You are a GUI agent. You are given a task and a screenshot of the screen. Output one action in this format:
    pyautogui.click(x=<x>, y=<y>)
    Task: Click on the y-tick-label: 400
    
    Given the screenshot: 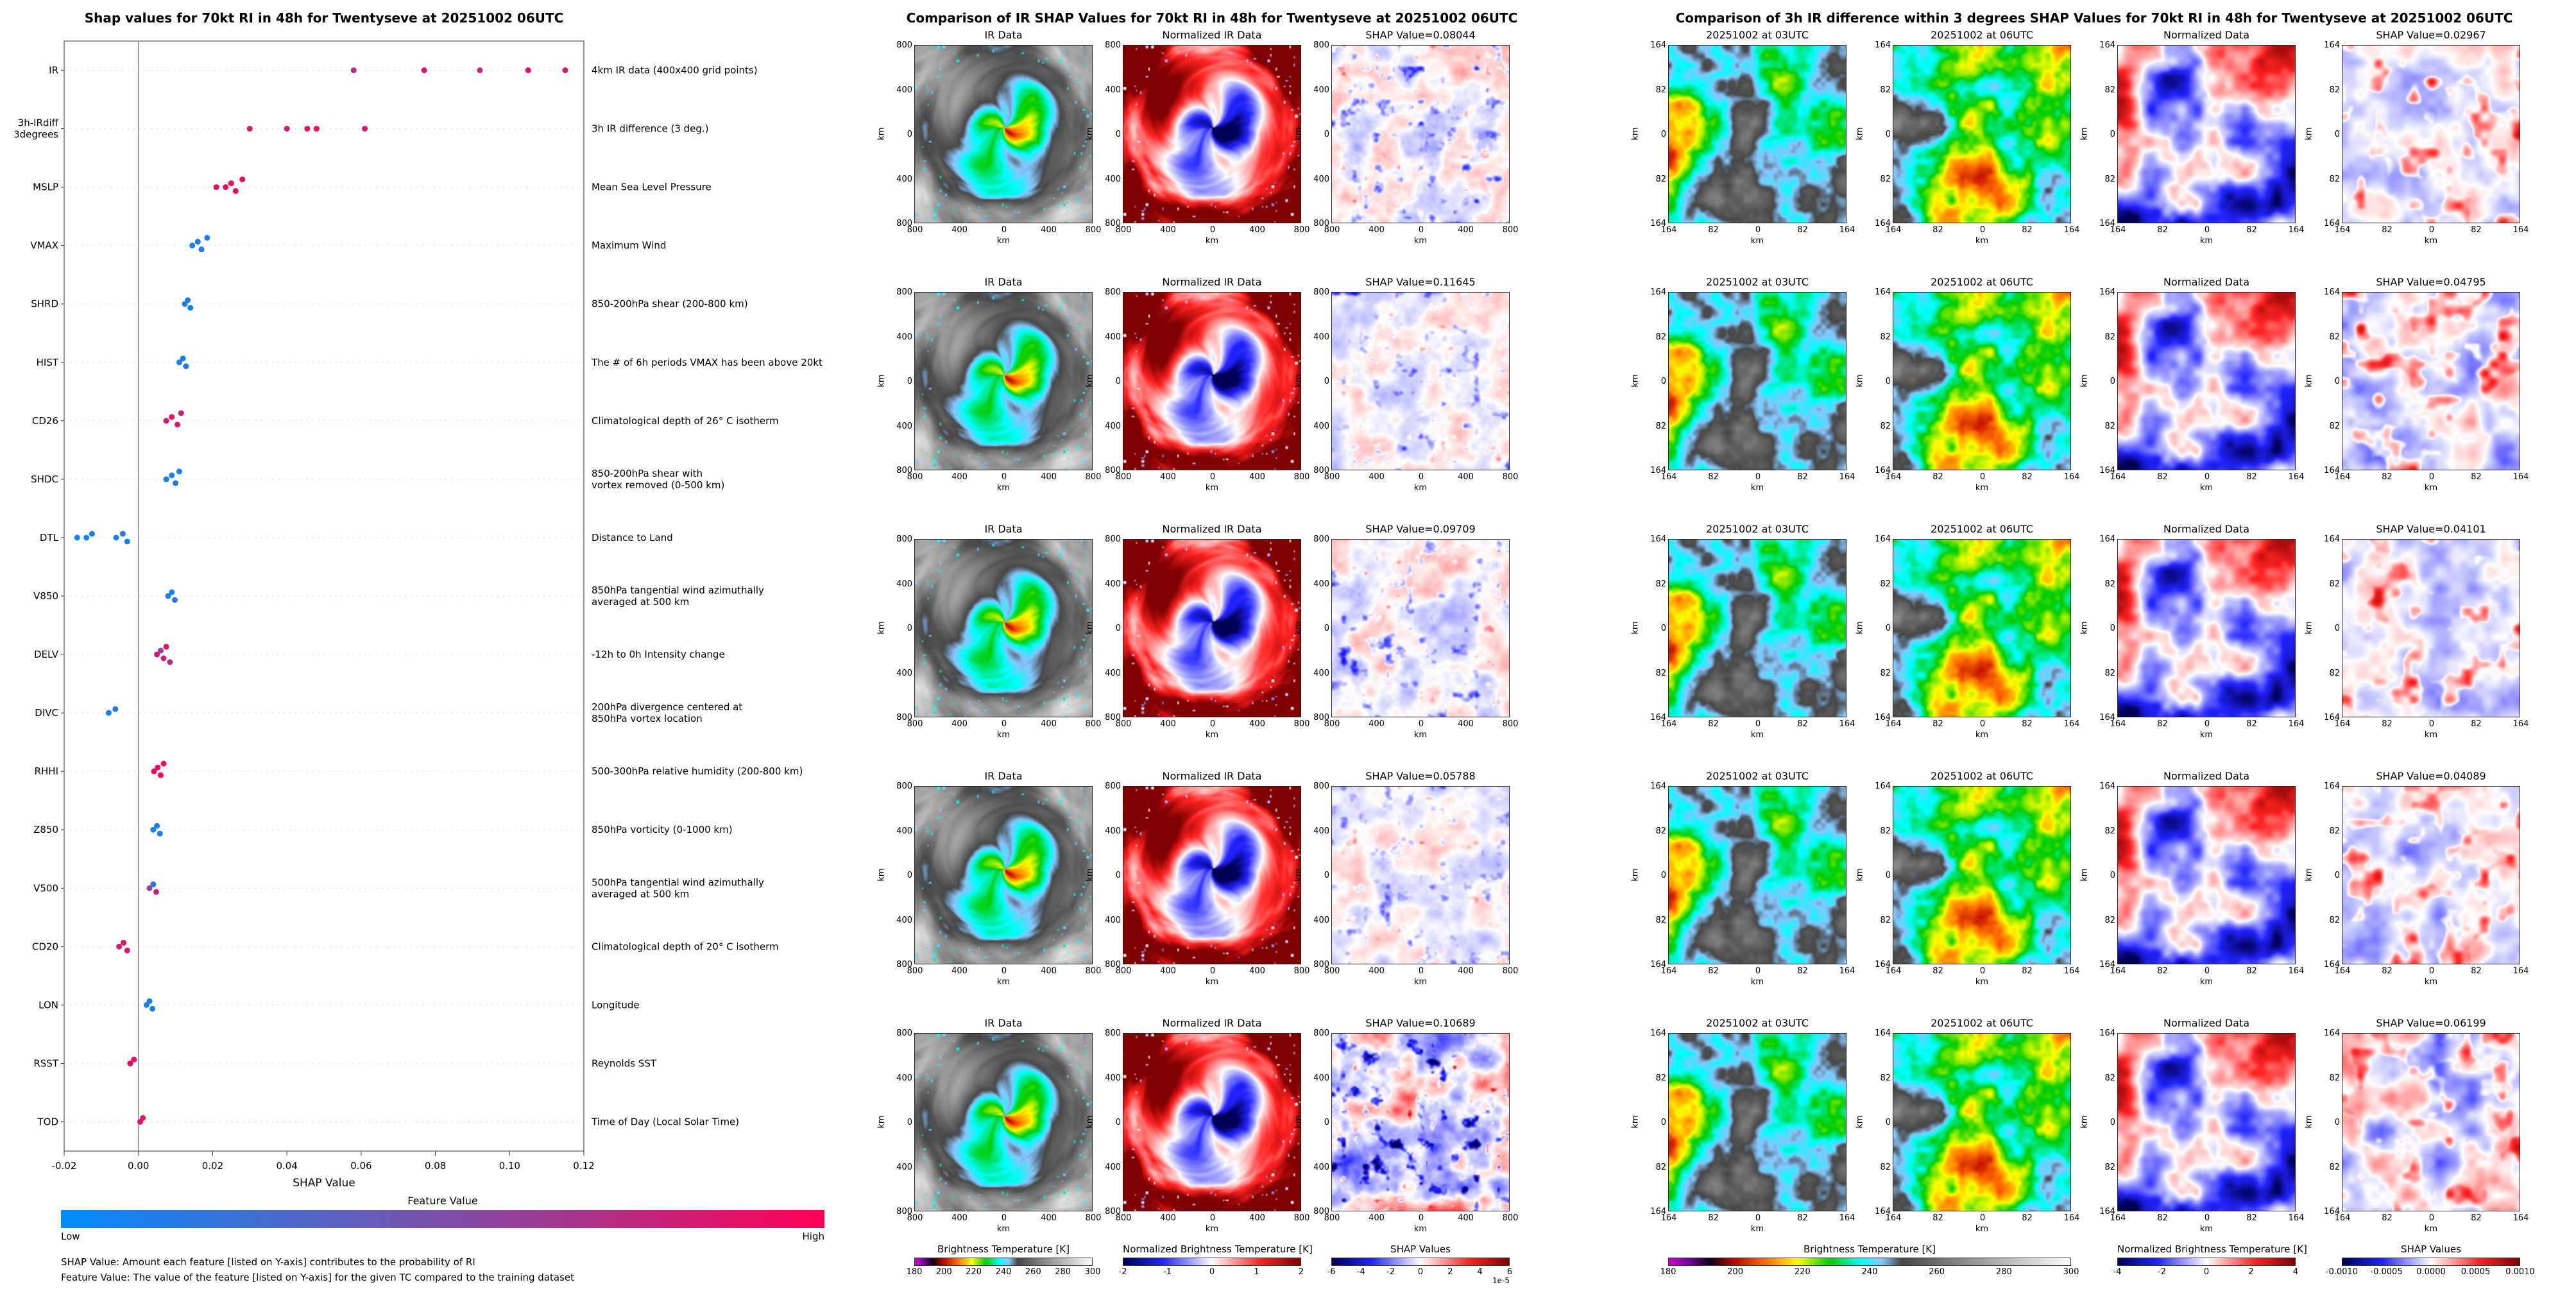 What is the action you would take?
    pyautogui.click(x=1321, y=831)
    